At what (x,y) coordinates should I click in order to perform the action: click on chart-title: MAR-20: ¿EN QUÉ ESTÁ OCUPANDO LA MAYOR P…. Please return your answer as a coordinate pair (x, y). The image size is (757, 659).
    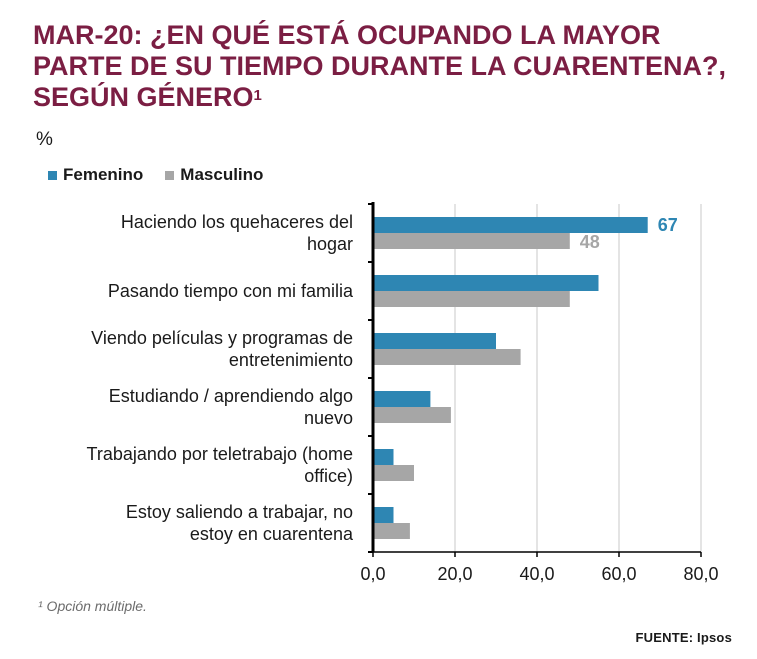
    Looking at the image, I should click on (383, 66).